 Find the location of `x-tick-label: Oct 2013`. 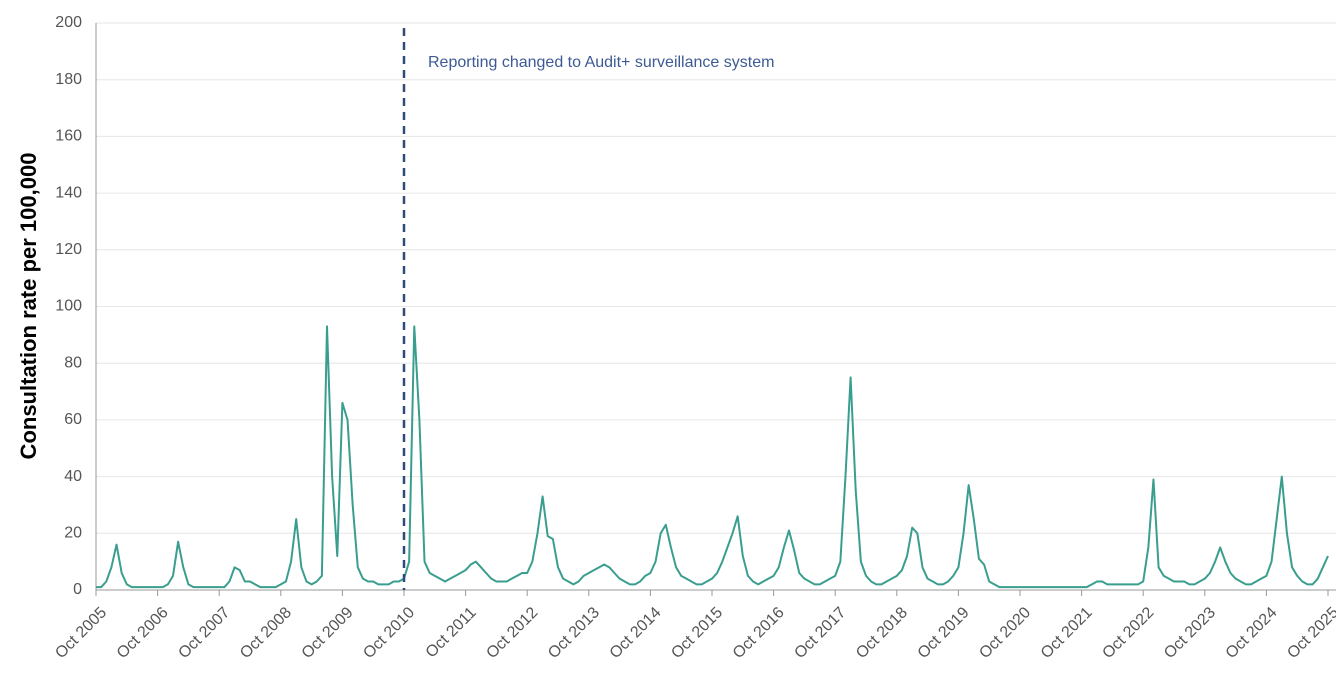

x-tick-label: Oct 2013 is located at coordinates (574, 633).